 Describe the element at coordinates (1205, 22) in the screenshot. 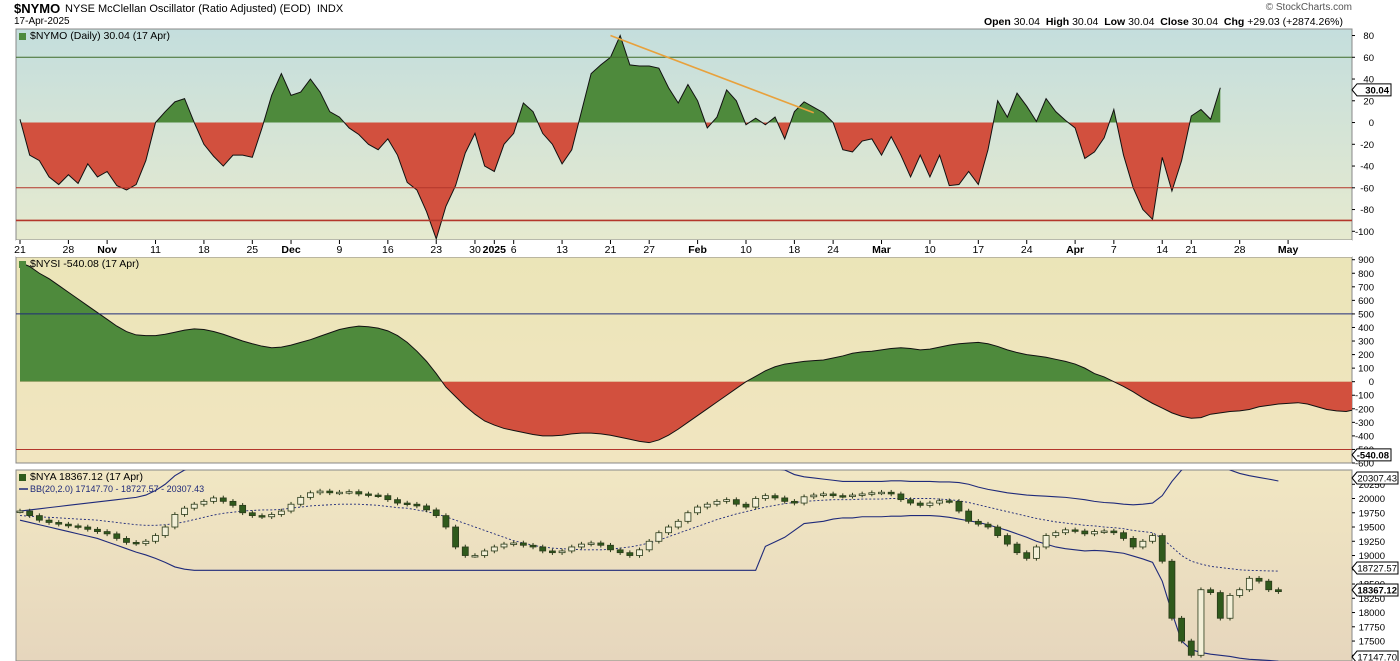

I see `close-value: 30.04` at that location.